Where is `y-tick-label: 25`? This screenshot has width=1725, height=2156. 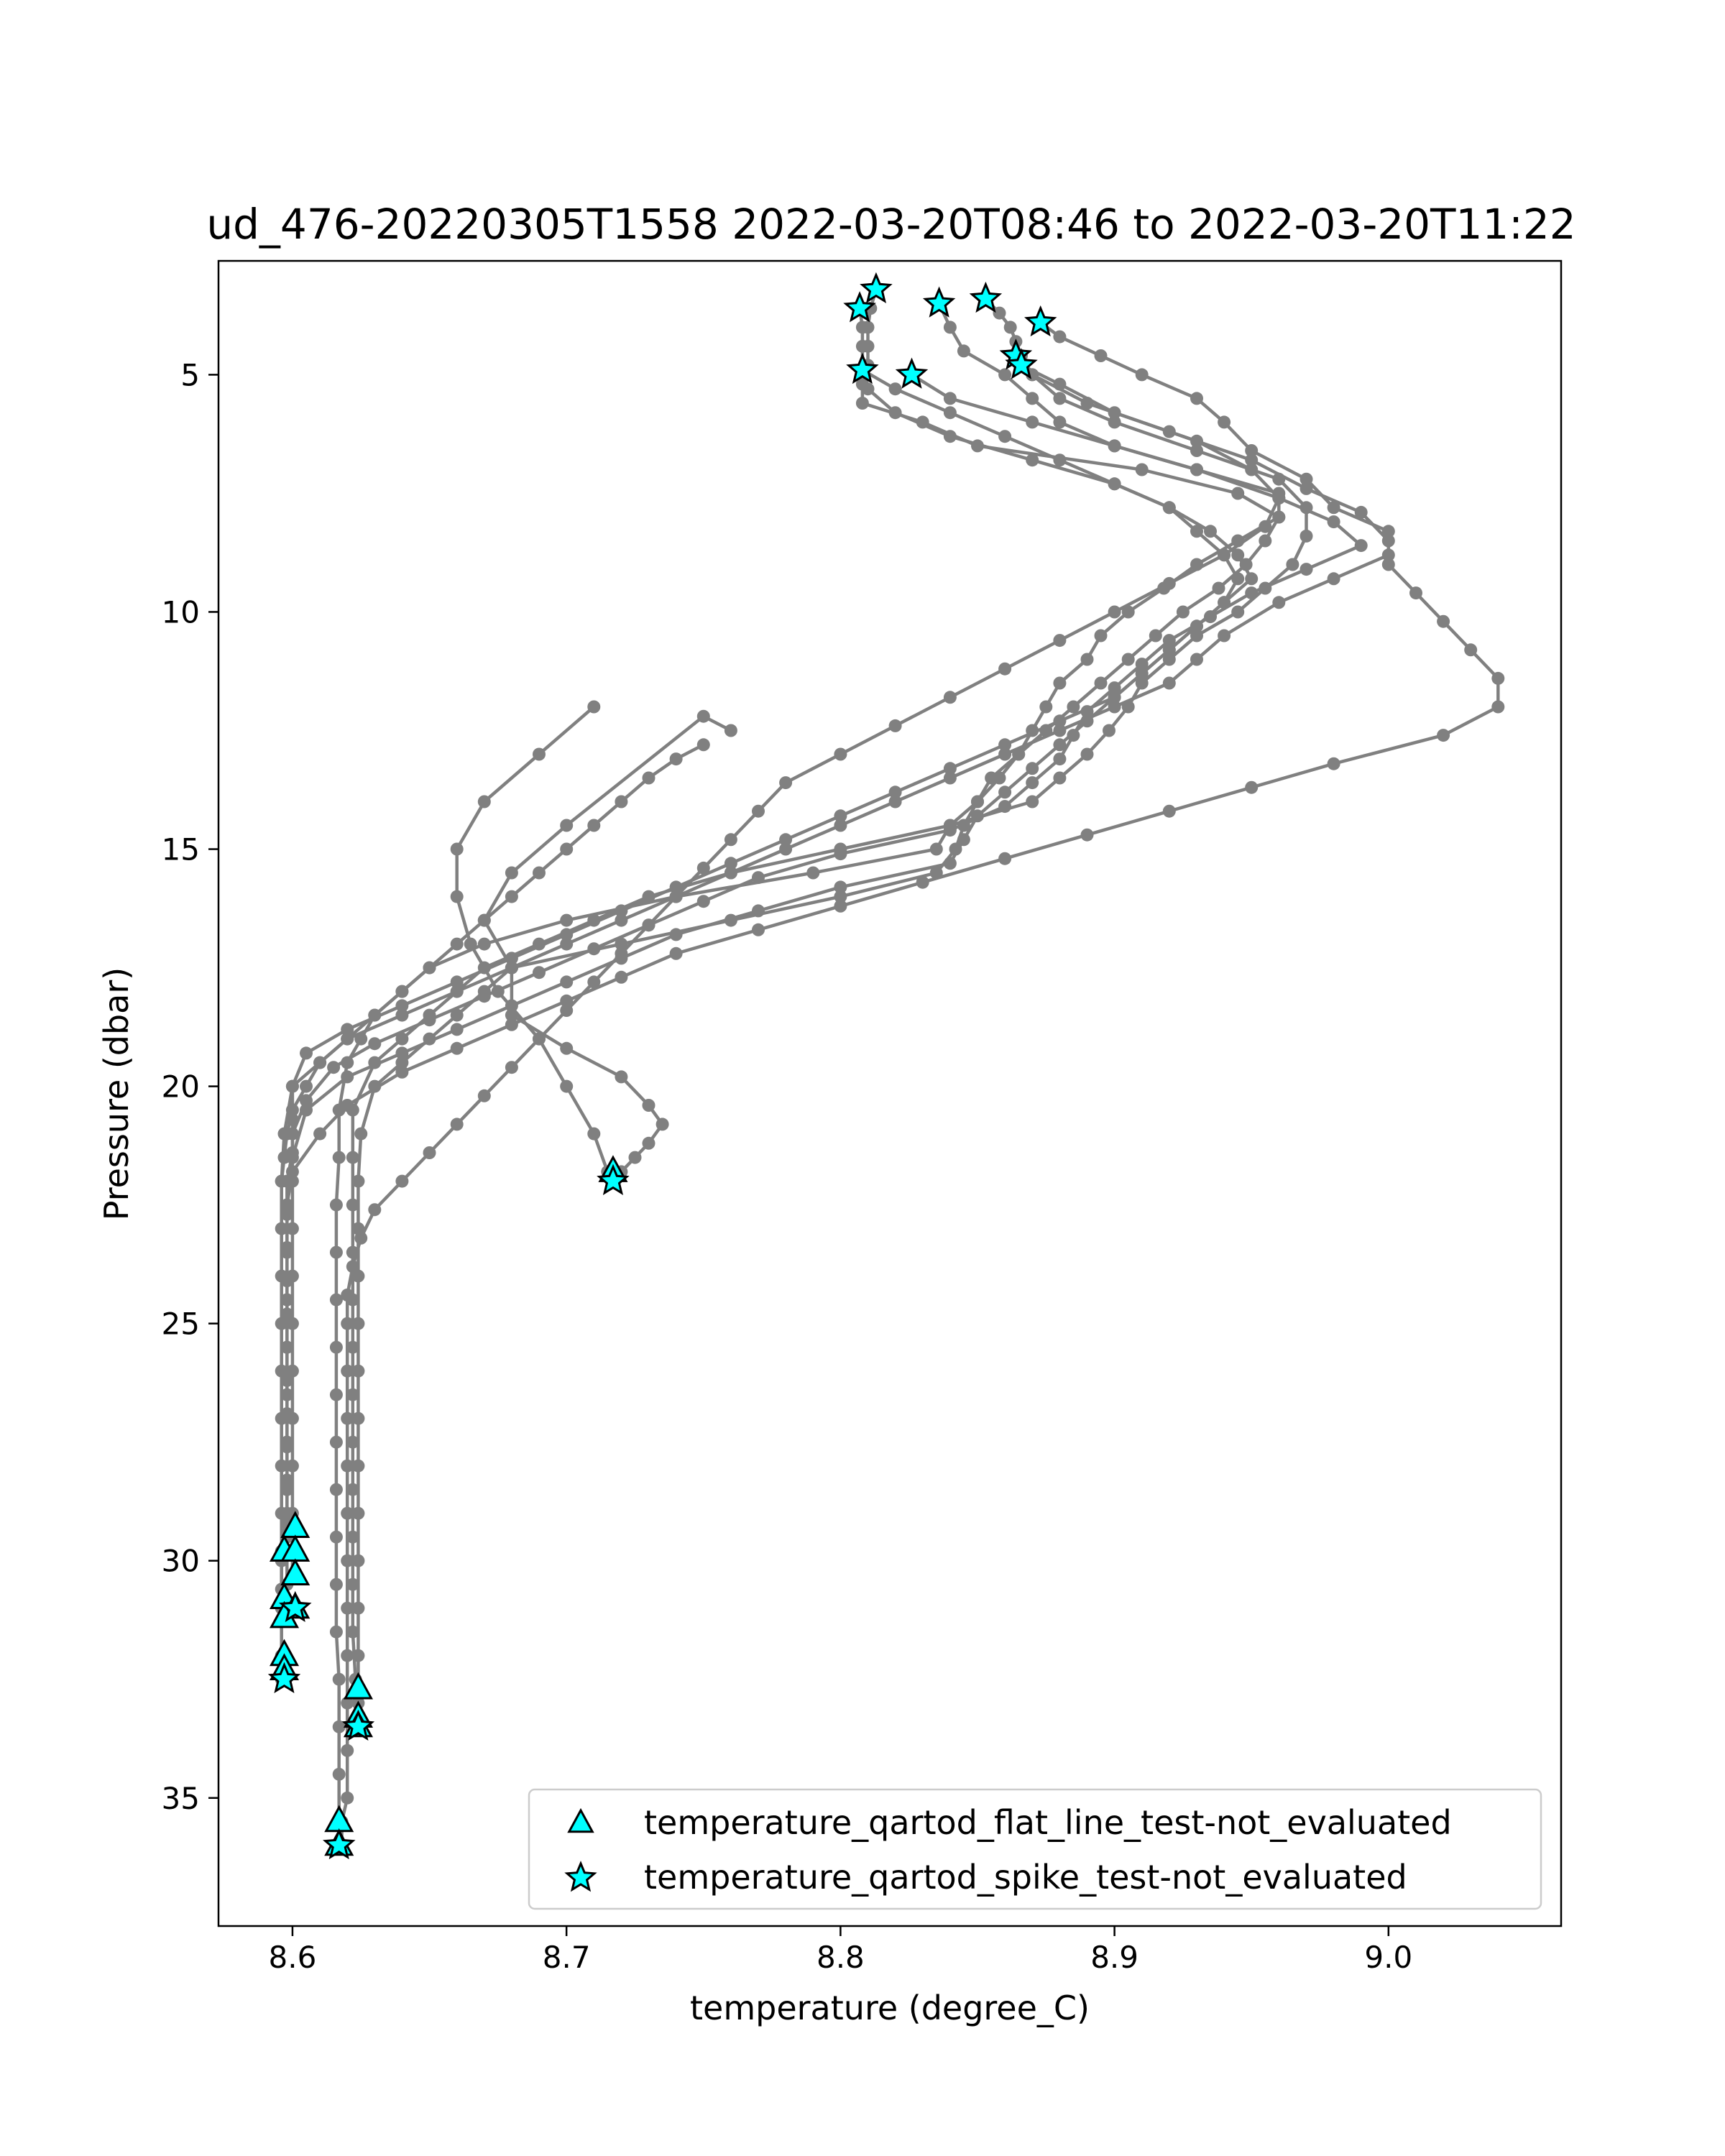 y-tick-label: 25 is located at coordinates (181, 1324).